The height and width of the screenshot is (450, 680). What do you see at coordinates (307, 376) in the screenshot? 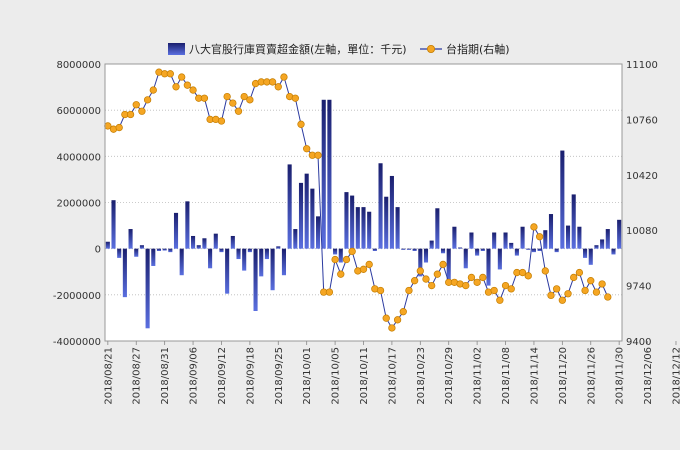
I see `x-axis-tick-label: 2018/10/01` at bounding box center [307, 376].